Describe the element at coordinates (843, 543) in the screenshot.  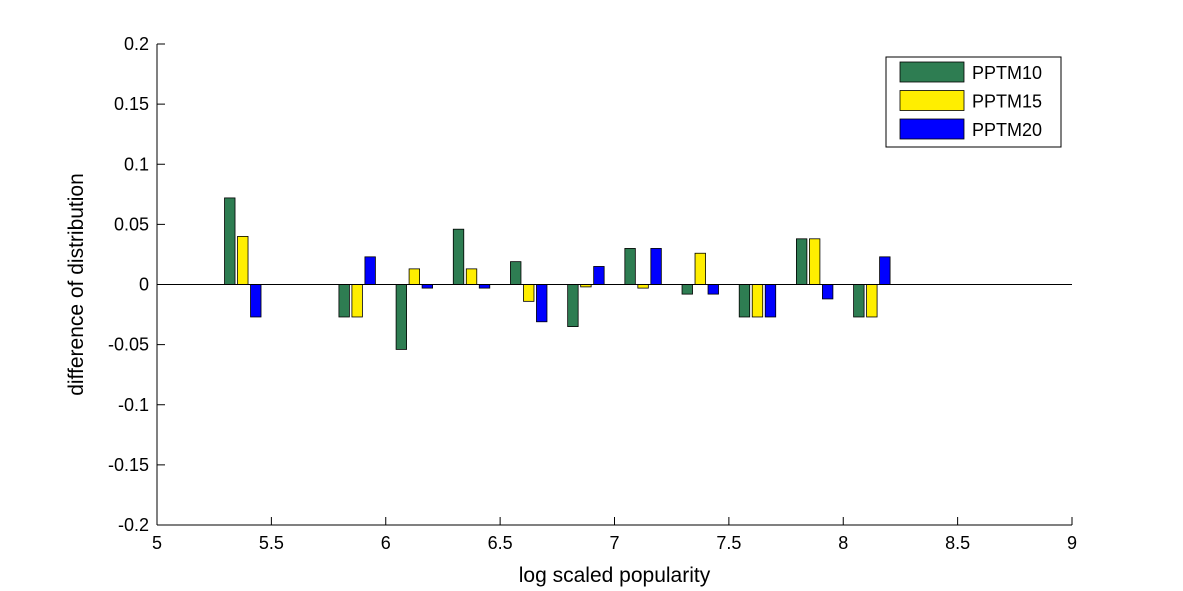
I see `x-tick-label: 8` at that location.